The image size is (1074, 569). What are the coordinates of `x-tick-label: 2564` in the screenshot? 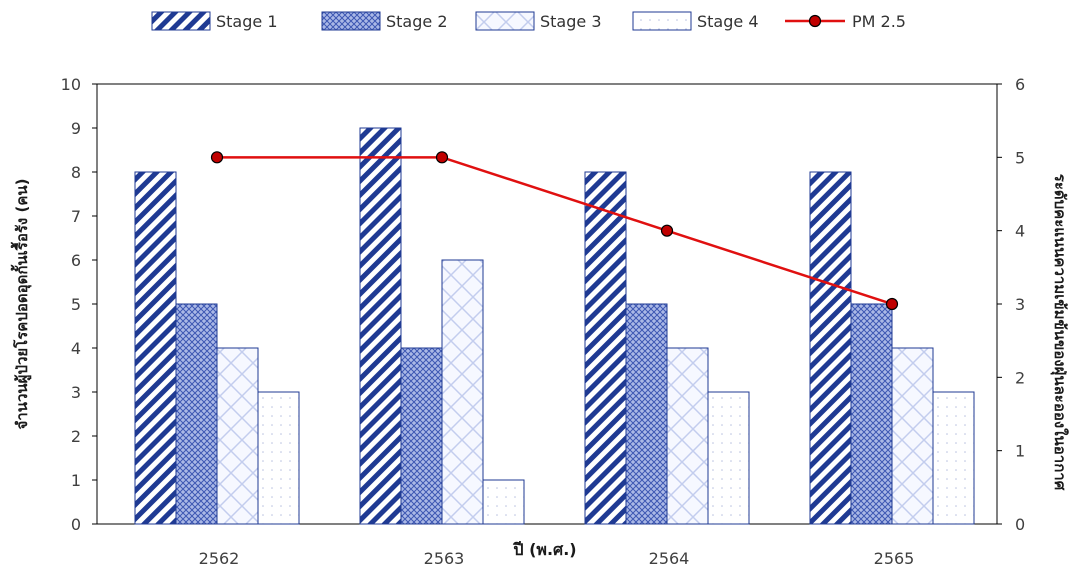 It's located at (669, 558).